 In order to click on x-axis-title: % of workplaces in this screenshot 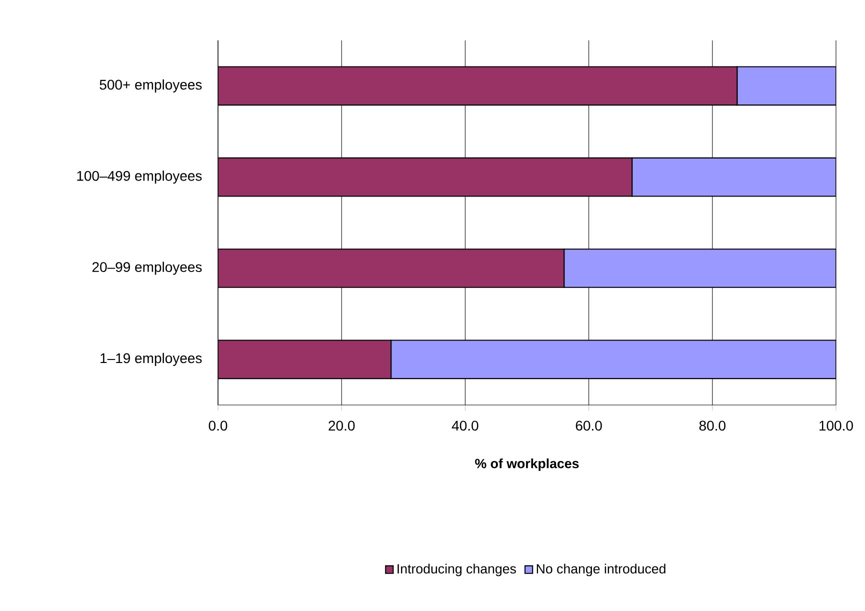, I will do `click(527, 464)`.